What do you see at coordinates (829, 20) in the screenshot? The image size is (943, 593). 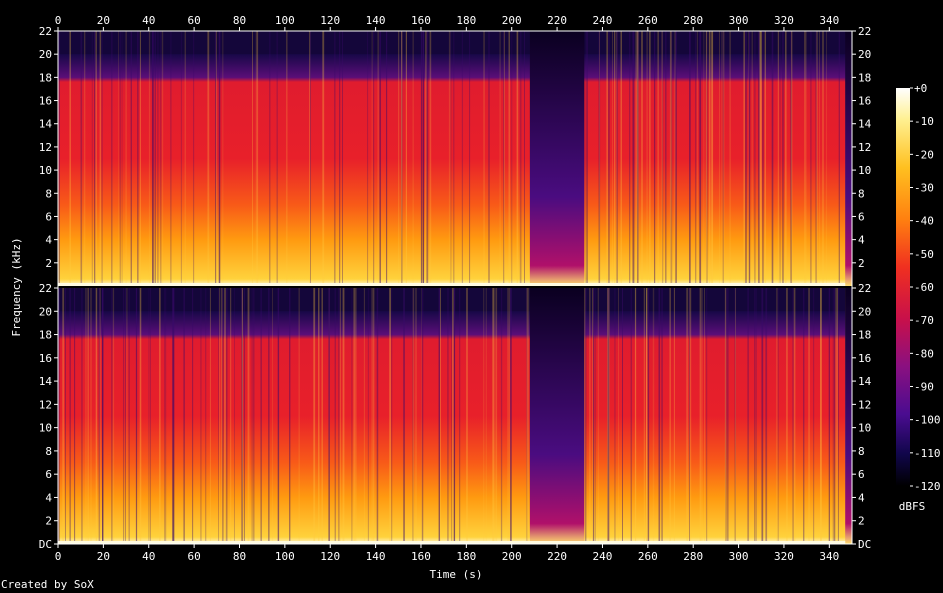 I see `x-tick-label-top: 340` at bounding box center [829, 20].